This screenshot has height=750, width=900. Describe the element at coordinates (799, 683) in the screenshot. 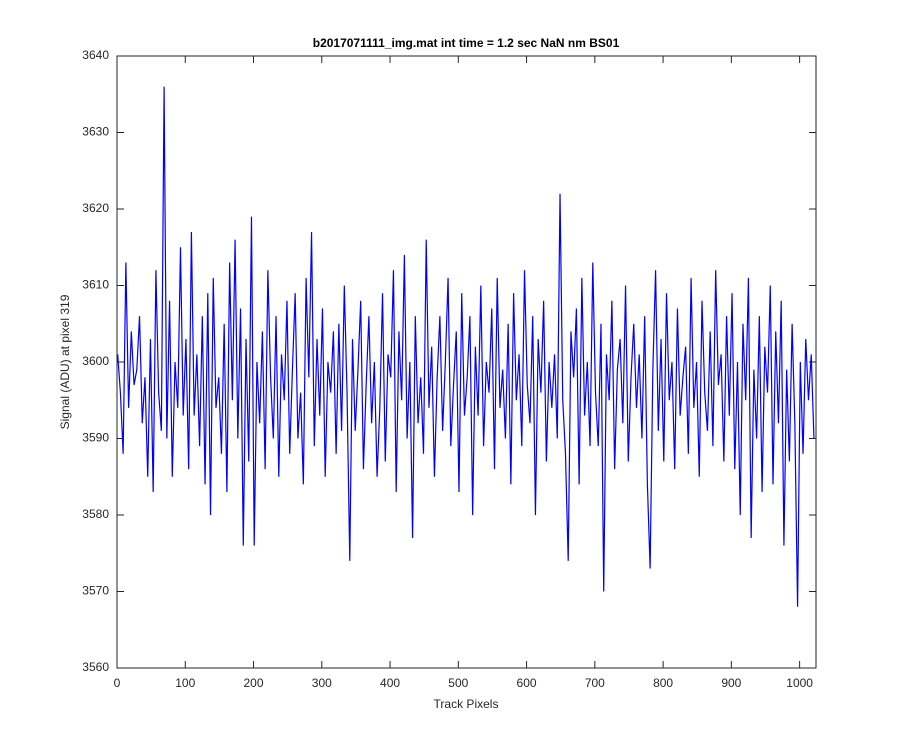

I see `x-tick-label: 1000` at that location.